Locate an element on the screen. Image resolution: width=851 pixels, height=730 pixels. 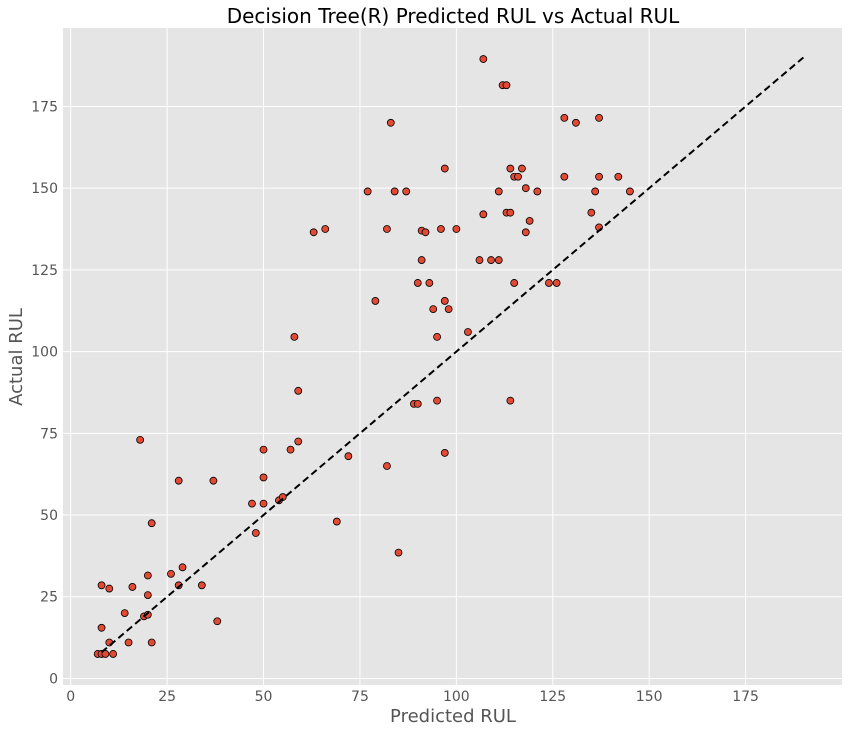
y-tick-labels: 0 25 50 75 100 125 150 175 is located at coordinates (44, 393).